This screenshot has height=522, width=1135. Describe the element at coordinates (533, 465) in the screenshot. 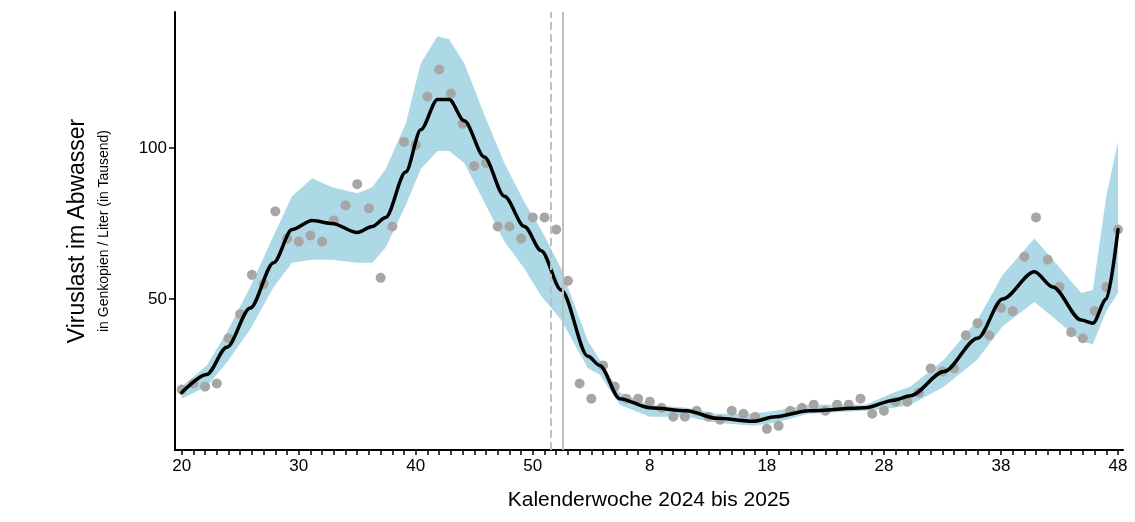

I see `x-tick-label: 50` at that location.